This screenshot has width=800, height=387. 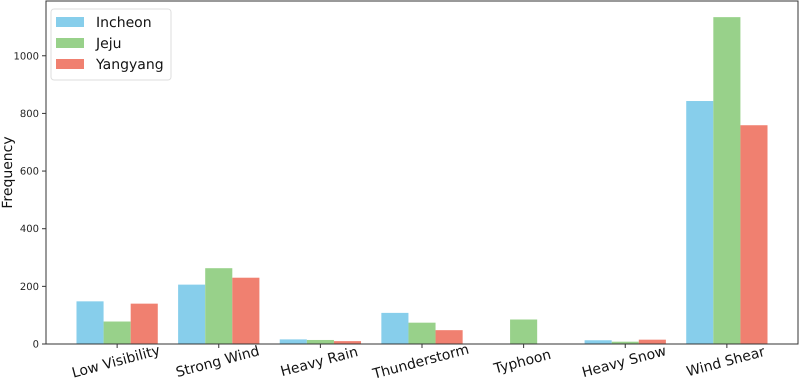 What do you see at coordinates (218, 362) in the screenshot?
I see `x-tick-label: Strong Wind` at bounding box center [218, 362].